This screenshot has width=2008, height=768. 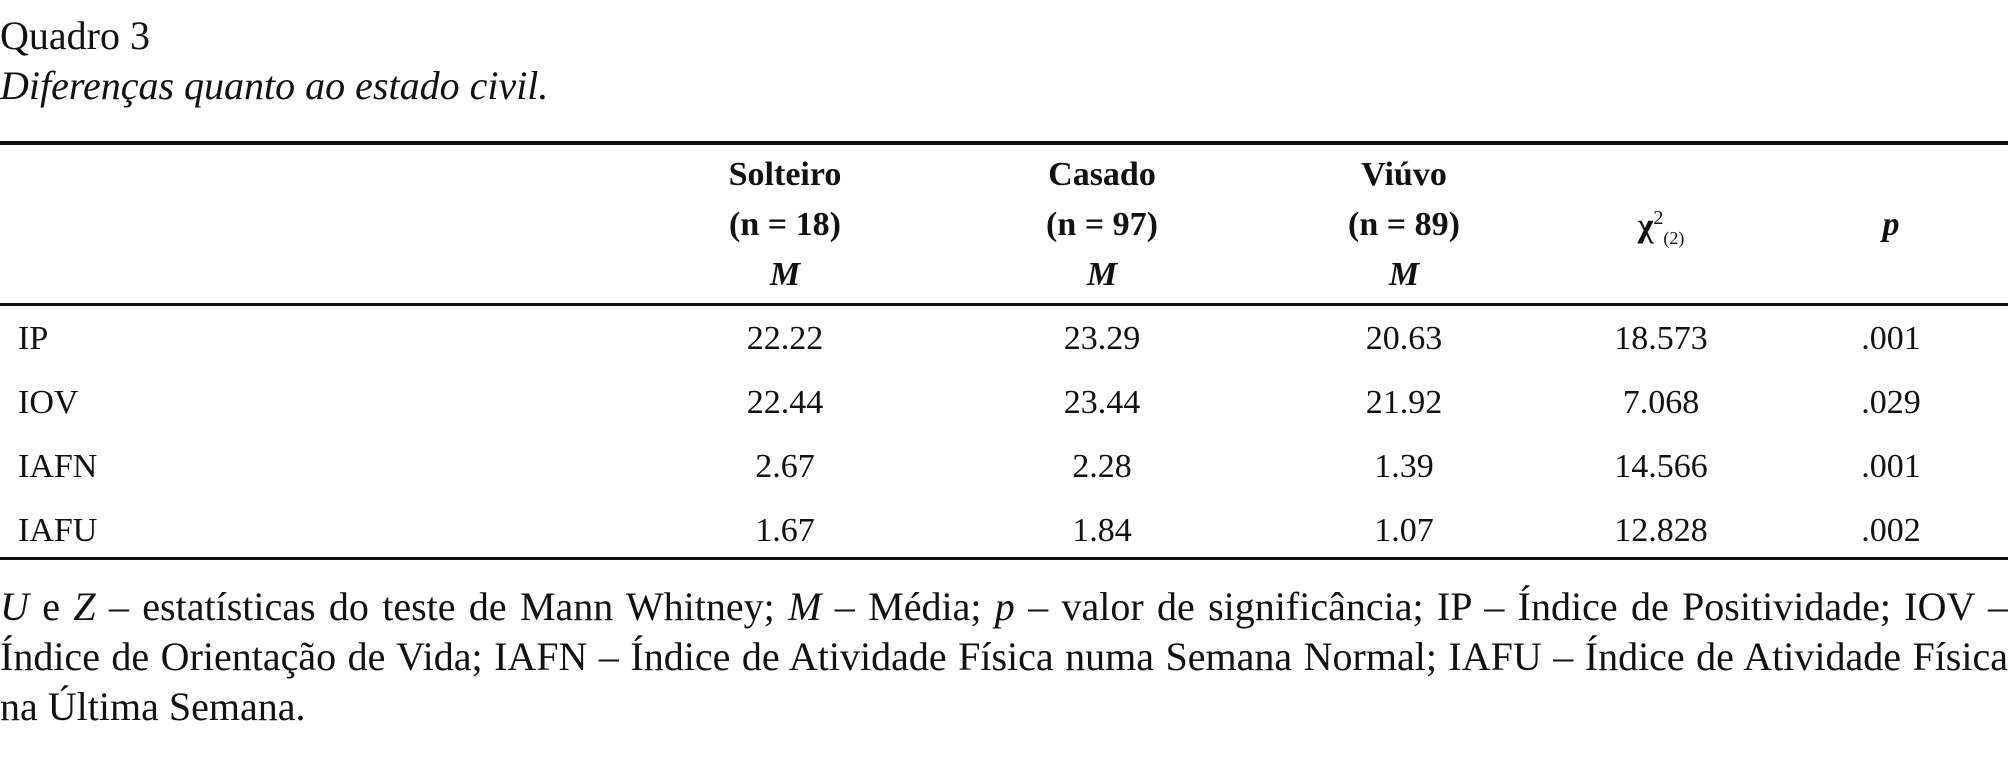 What do you see at coordinates (785, 338) in the screenshot?
I see `cell: 22.22` at bounding box center [785, 338].